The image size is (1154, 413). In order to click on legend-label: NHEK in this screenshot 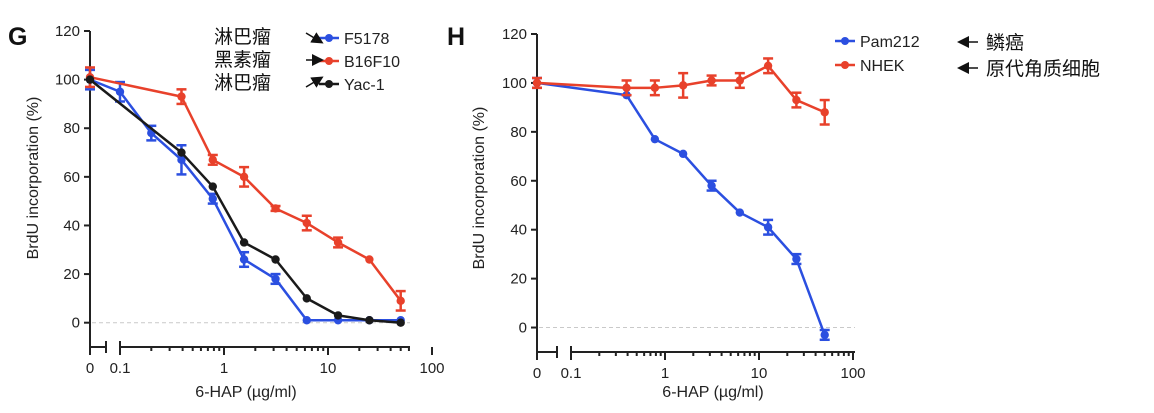, I will do `click(882, 66)`.